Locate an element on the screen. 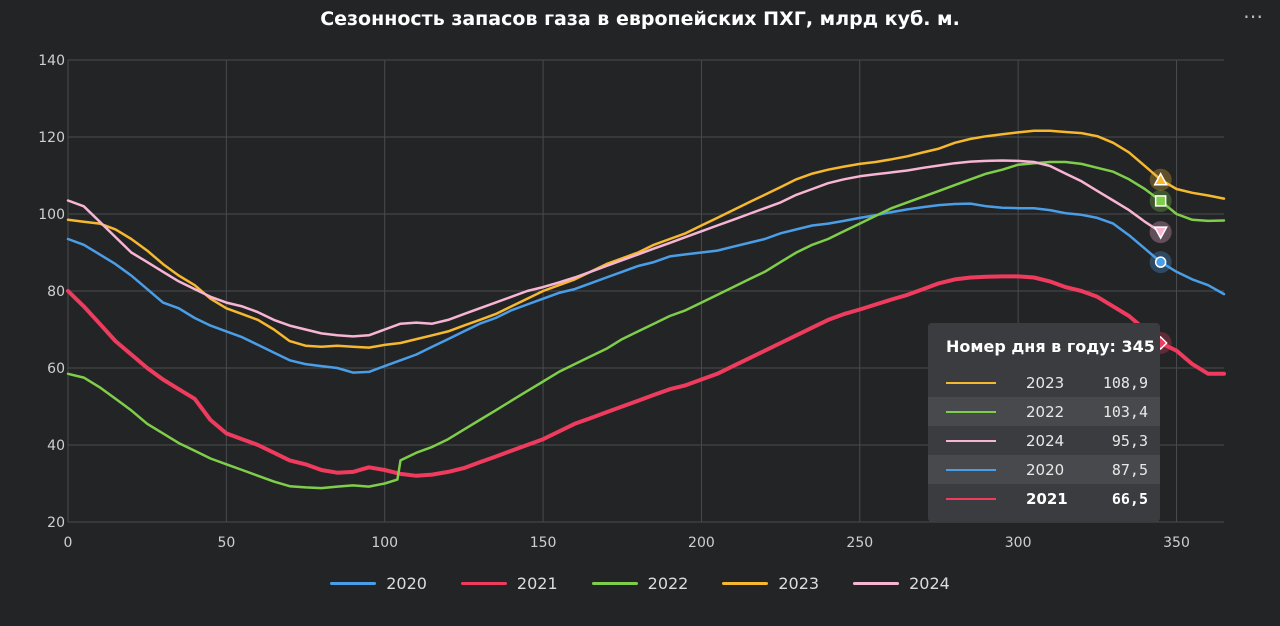 The image size is (1280, 626). x-tick-label: 0 is located at coordinates (68, 543).